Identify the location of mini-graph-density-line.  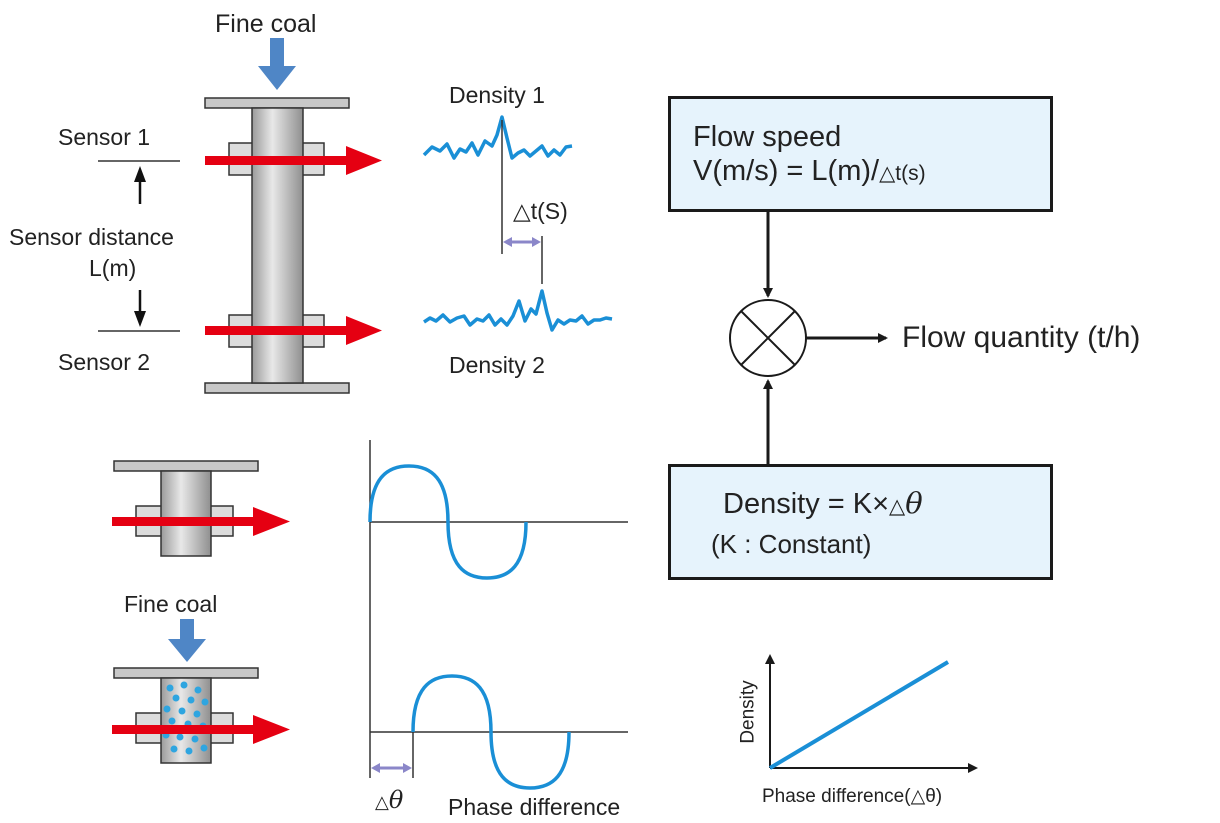
(859, 715).